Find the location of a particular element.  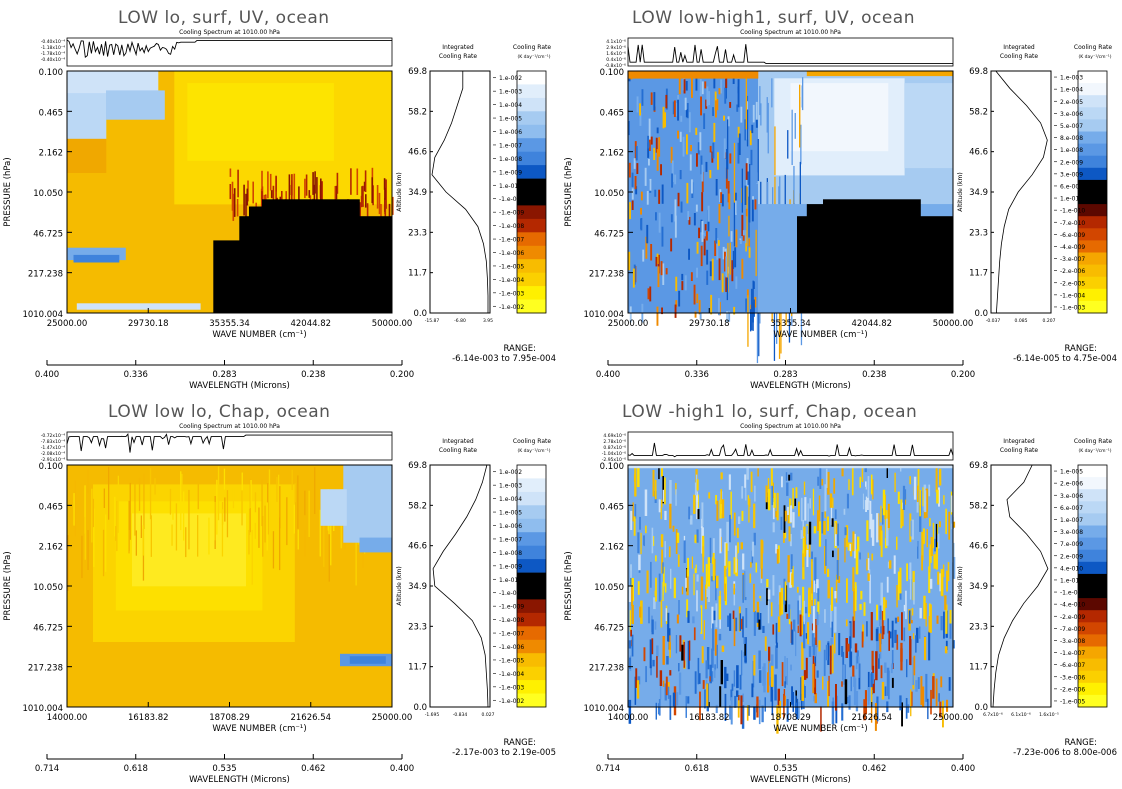

chart-title: LOW -high1 lo, surf, Chap, ocean is located at coordinates (770, 412).